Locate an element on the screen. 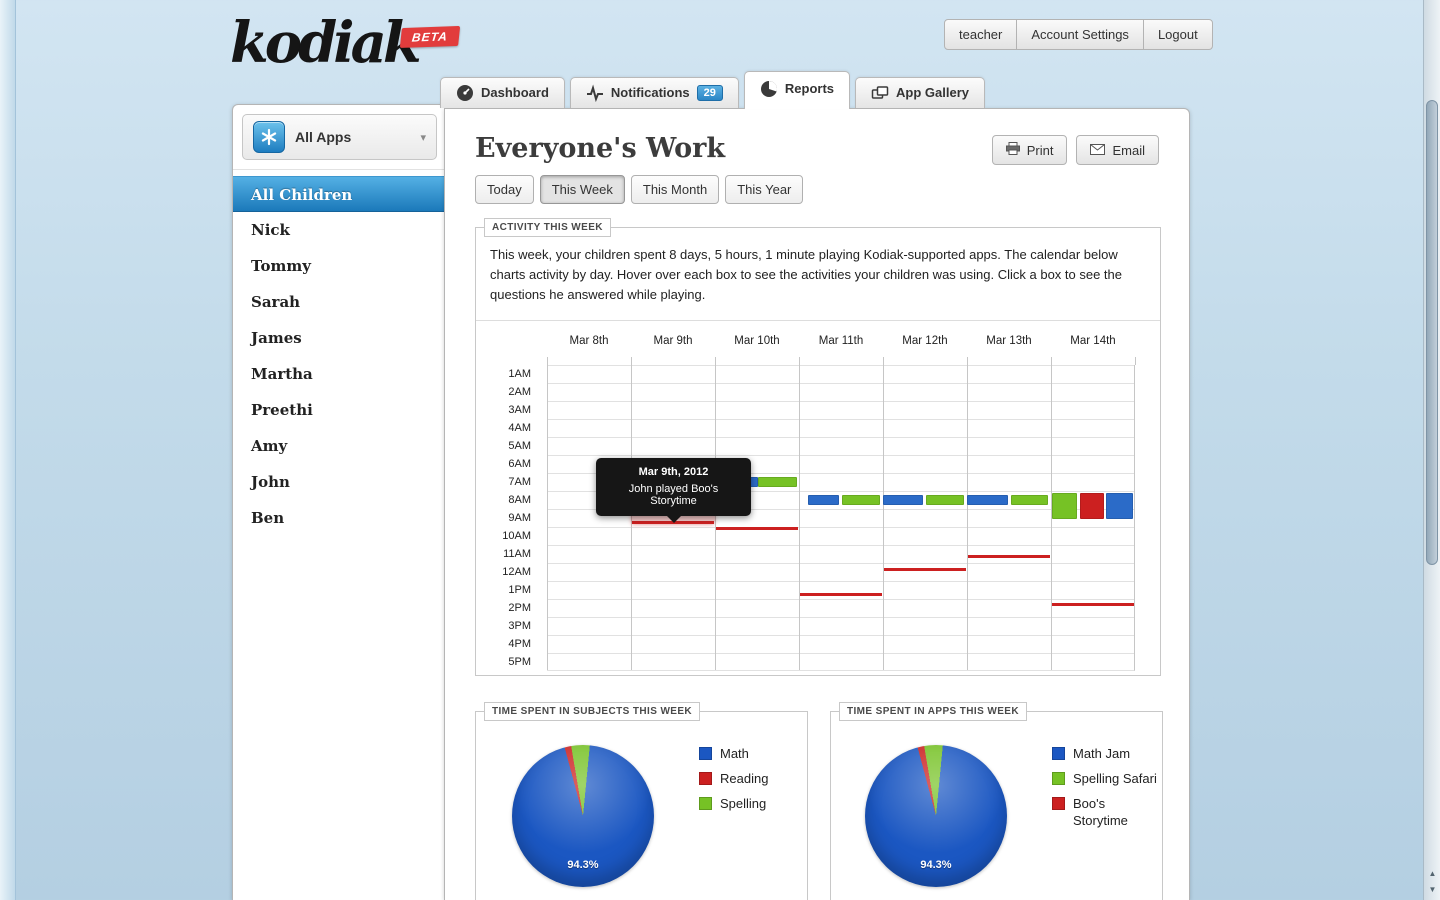  sidebar-item-sarah: Sarah is located at coordinates (276, 302).